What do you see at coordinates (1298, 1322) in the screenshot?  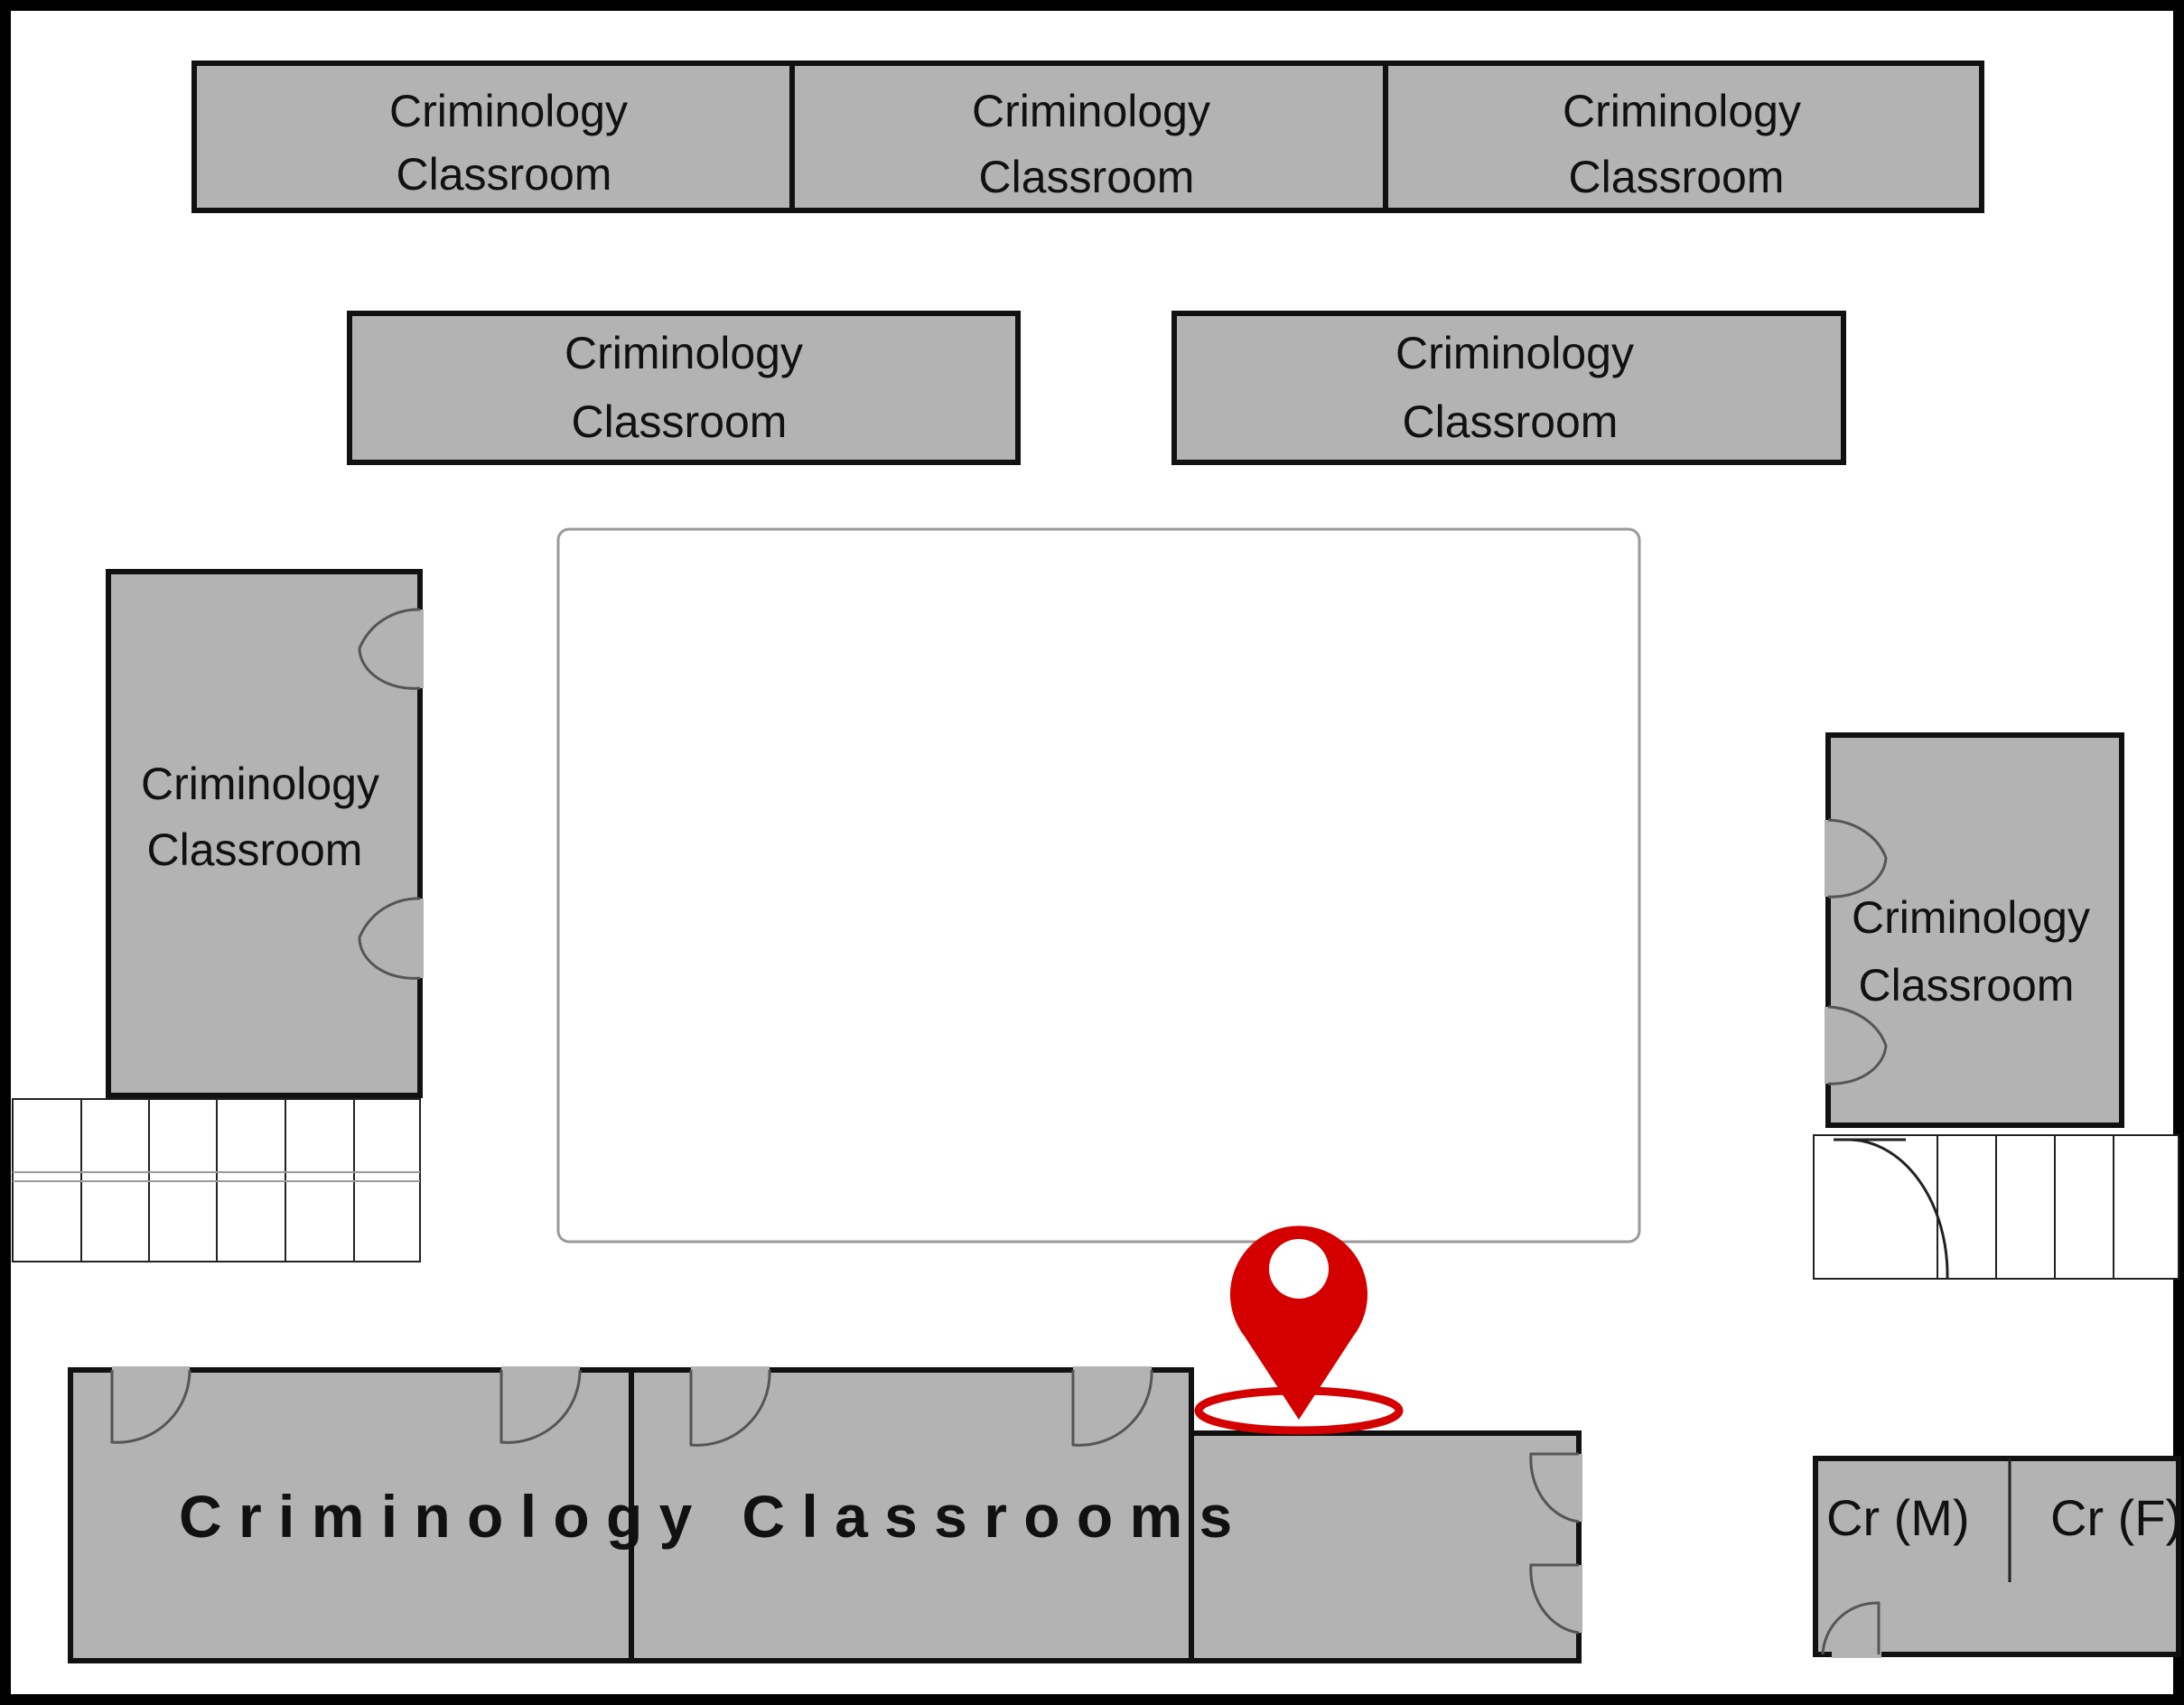 I see `marker-pin` at bounding box center [1298, 1322].